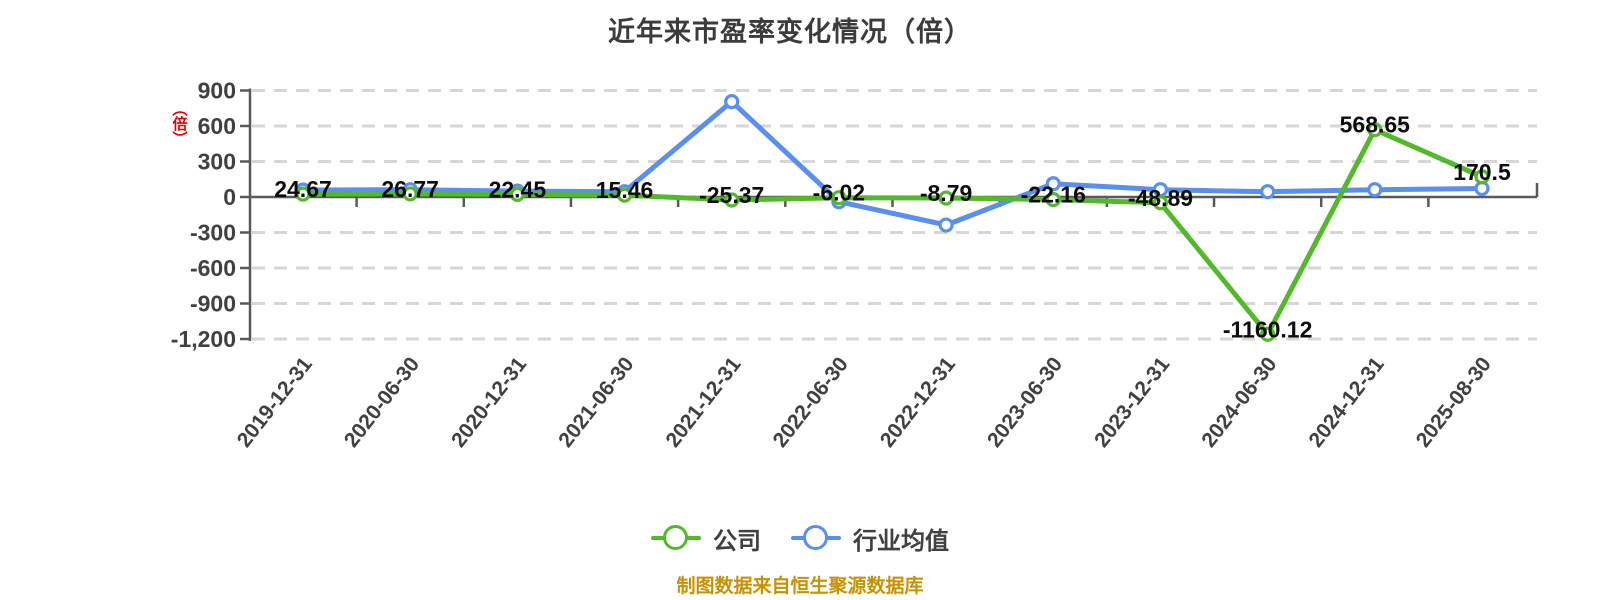  I want to click on x-axis-label: 2024-12-31, so click(1346, 402).